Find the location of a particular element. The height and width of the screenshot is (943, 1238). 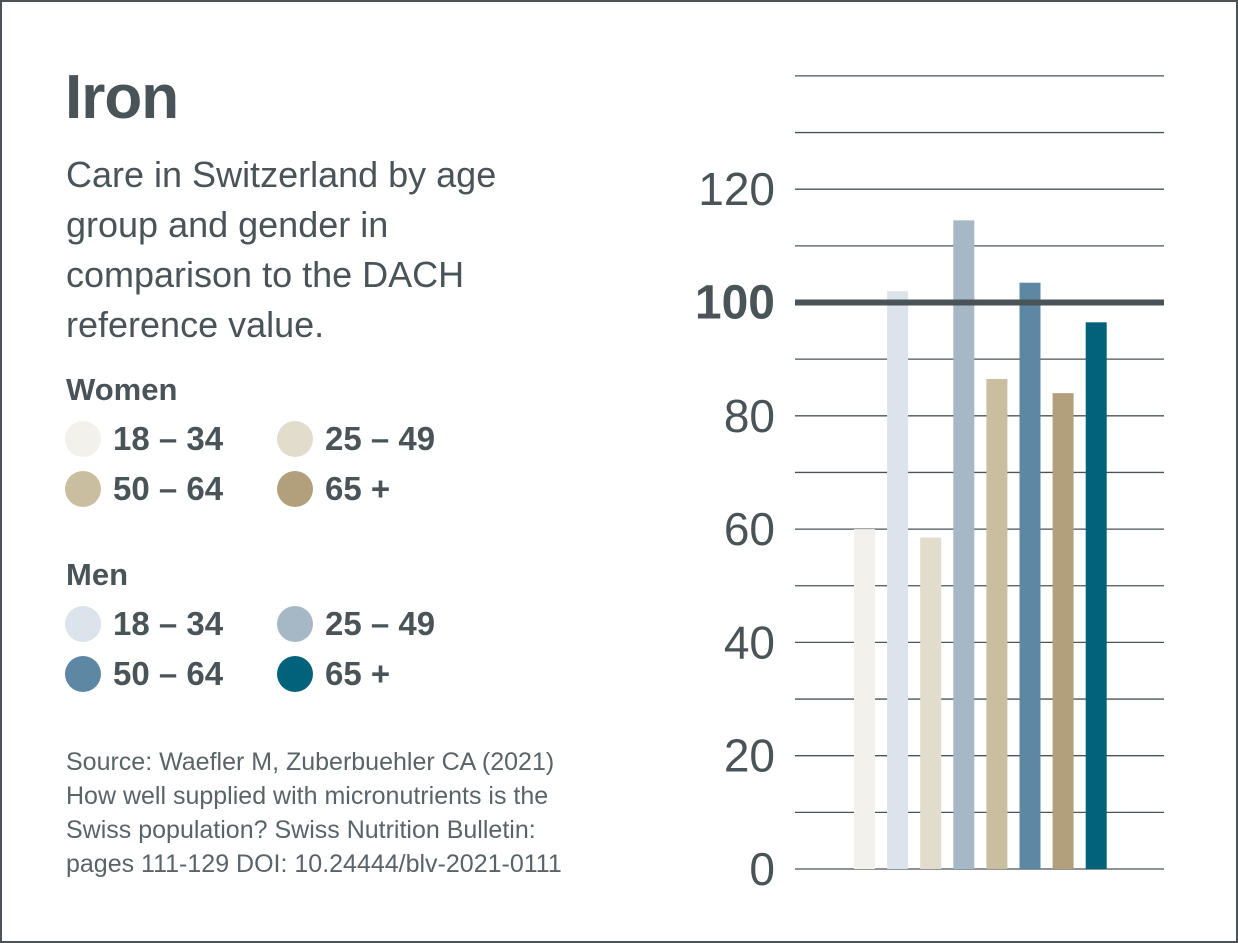

legend-item-women-65-plus: 65 + is located at coordinates (333, 489).